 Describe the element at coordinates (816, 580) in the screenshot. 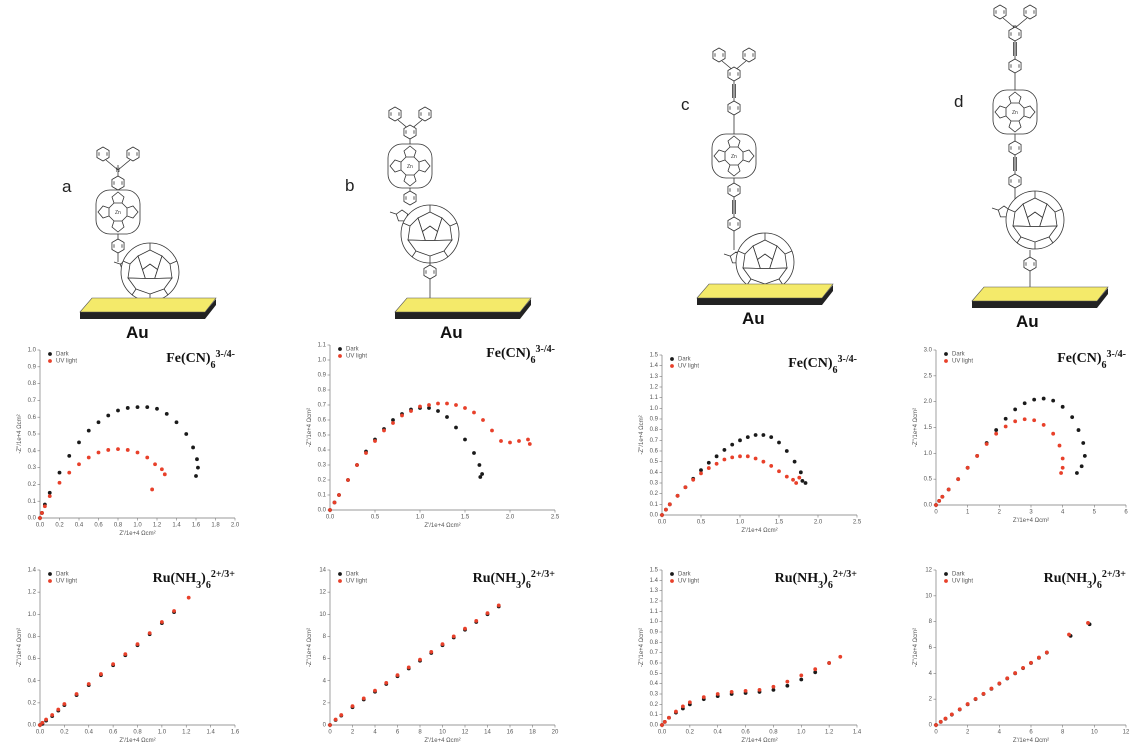

I see `chart-title: Ru(NH3)62+/3+` at that location.